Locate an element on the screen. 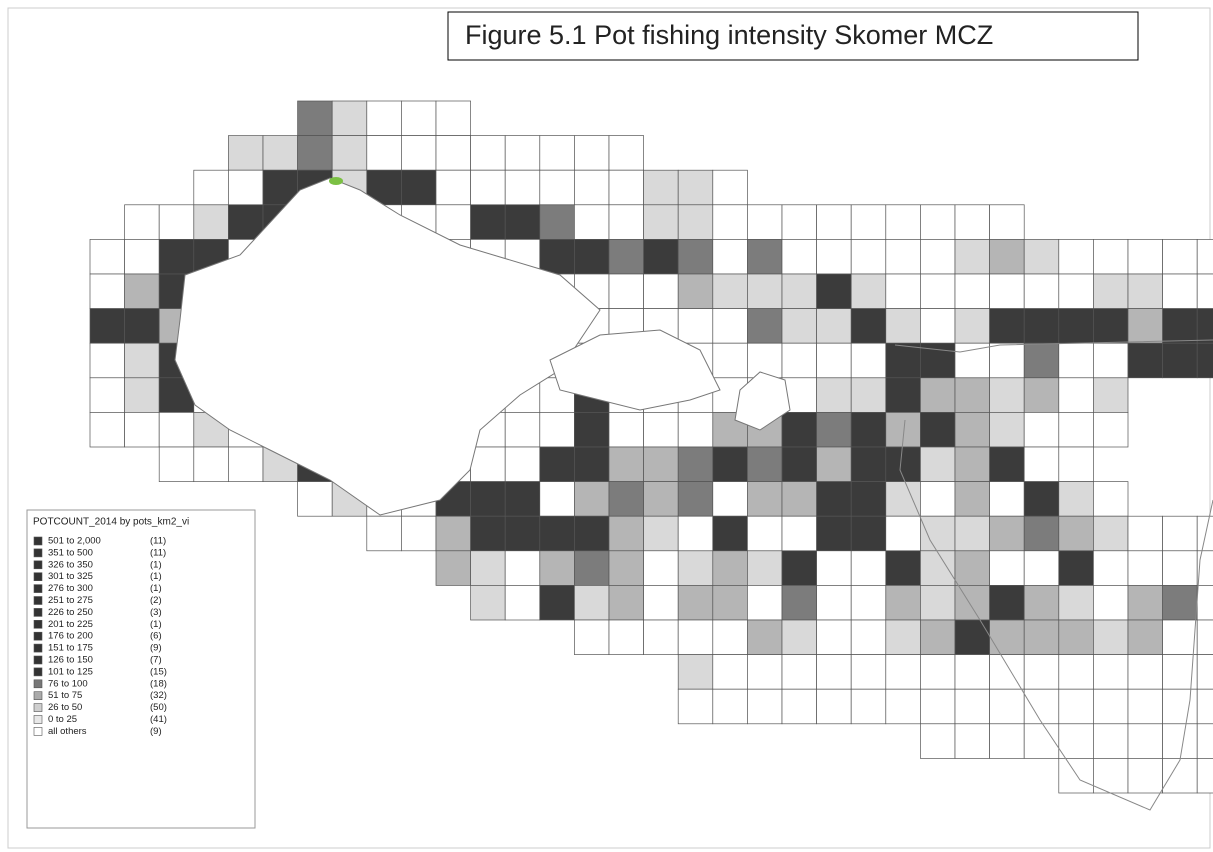 The width and height of the screenshot is (1213, 852). legend-count: (32) is located at coordinates (158, 695).